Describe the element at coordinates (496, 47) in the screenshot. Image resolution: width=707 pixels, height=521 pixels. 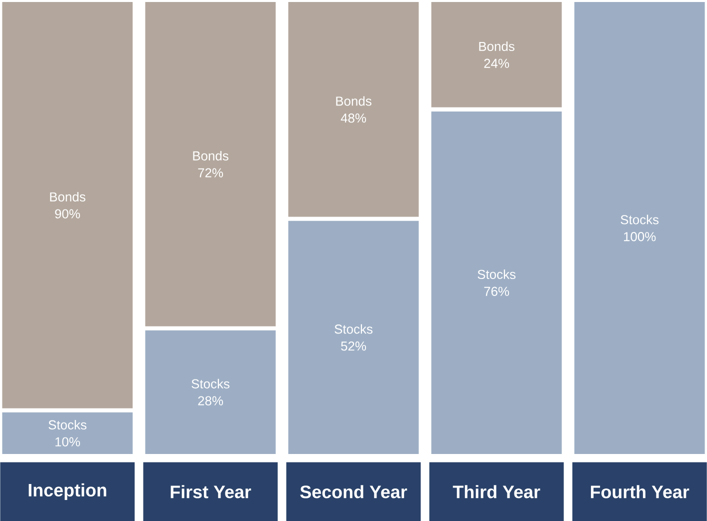
I see `series-label: Bonds` at that location.